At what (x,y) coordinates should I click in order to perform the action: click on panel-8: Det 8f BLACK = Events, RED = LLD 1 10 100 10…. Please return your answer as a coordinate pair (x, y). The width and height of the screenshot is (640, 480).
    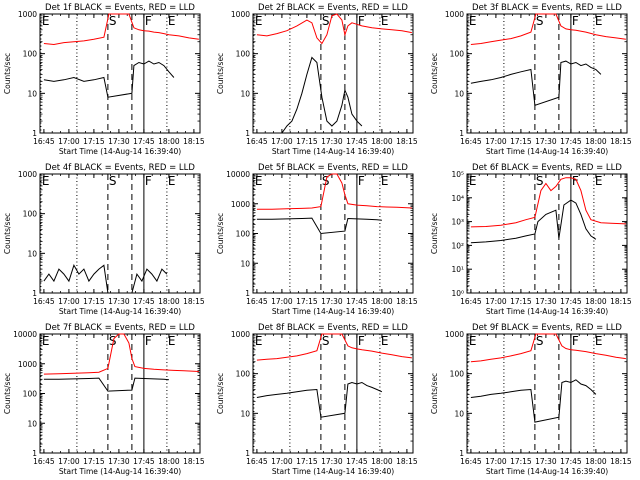
    Looking at the image, I should click on (317, 399).